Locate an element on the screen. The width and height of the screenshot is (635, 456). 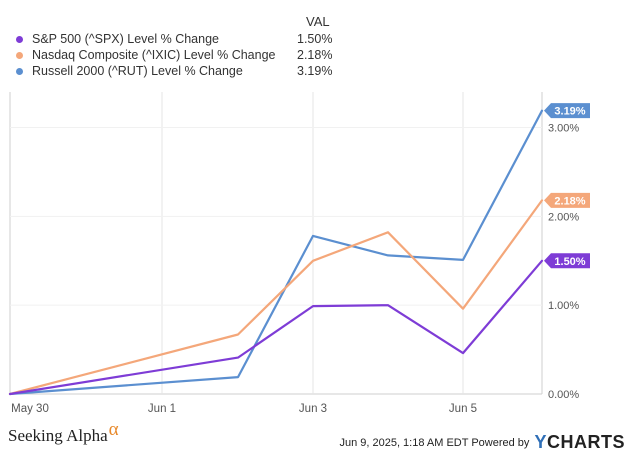
end-value-label: 2.18% is located at coordinates (569, 201).